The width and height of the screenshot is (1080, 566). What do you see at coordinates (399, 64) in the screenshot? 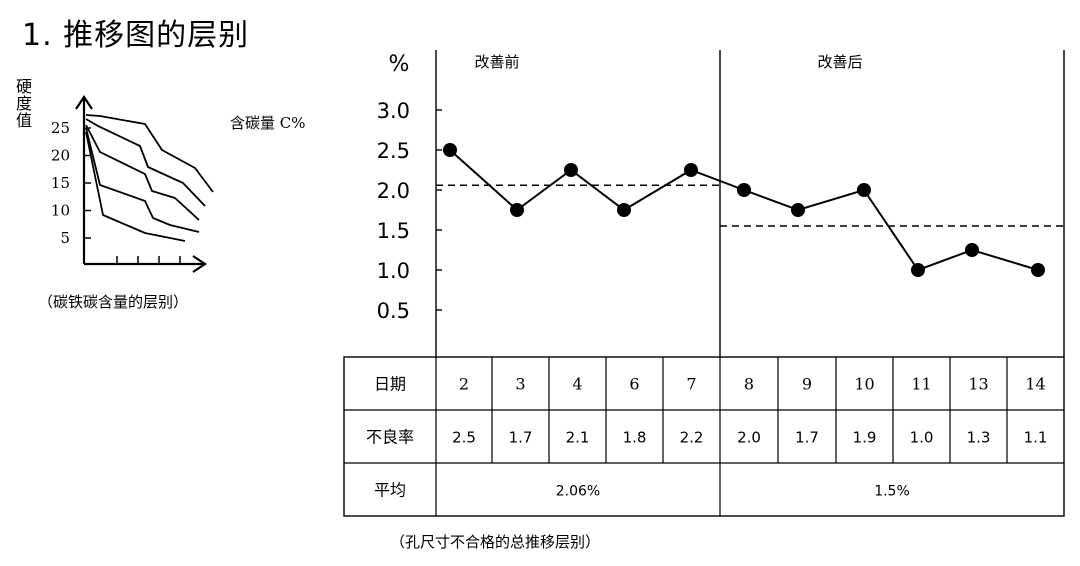
I see `y-axis-unit: %` at bounding box center [399, 64].